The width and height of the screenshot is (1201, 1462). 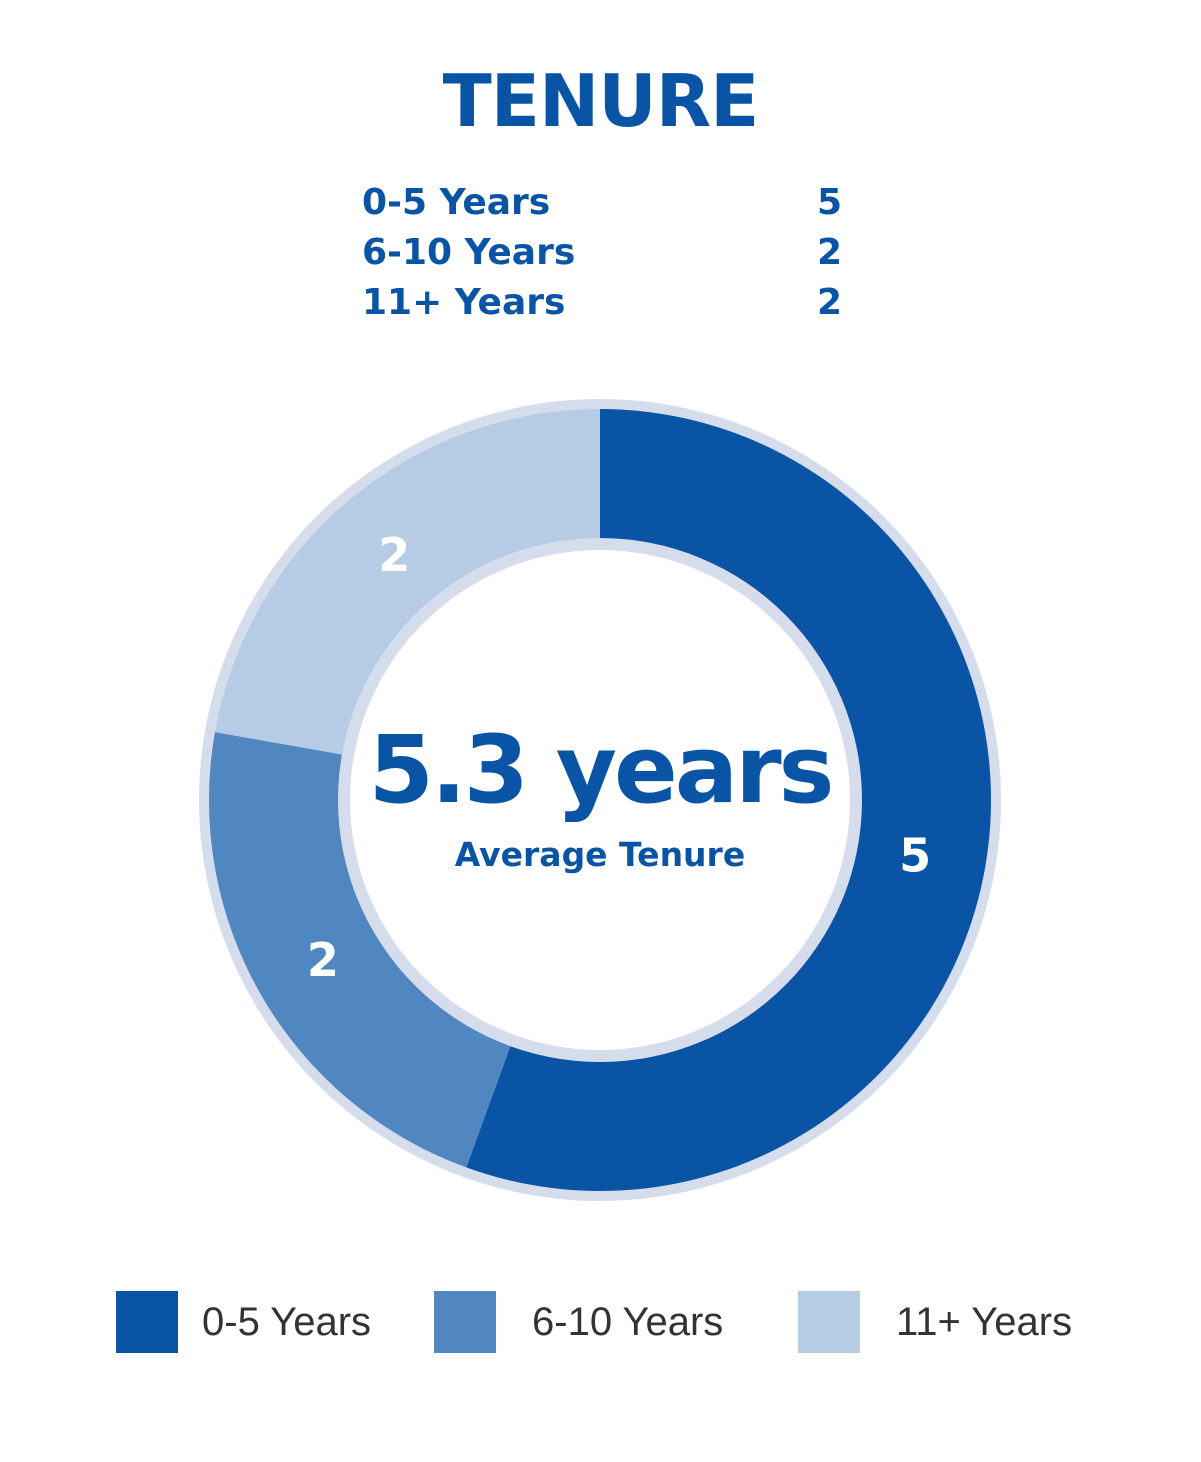 I want to click on legend-label: 11+ Years, so click(x=984, y=1321).